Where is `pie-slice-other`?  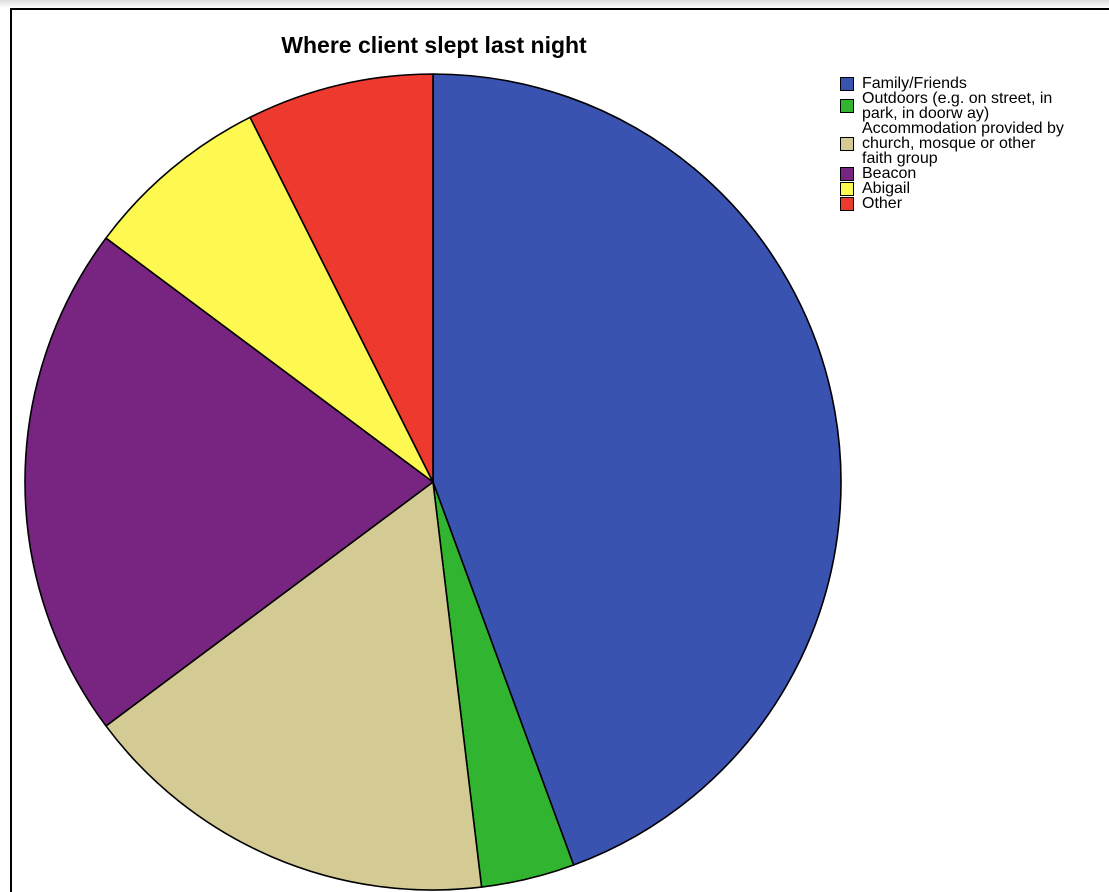 pie-slice-other is located at coordinates (341, 278).